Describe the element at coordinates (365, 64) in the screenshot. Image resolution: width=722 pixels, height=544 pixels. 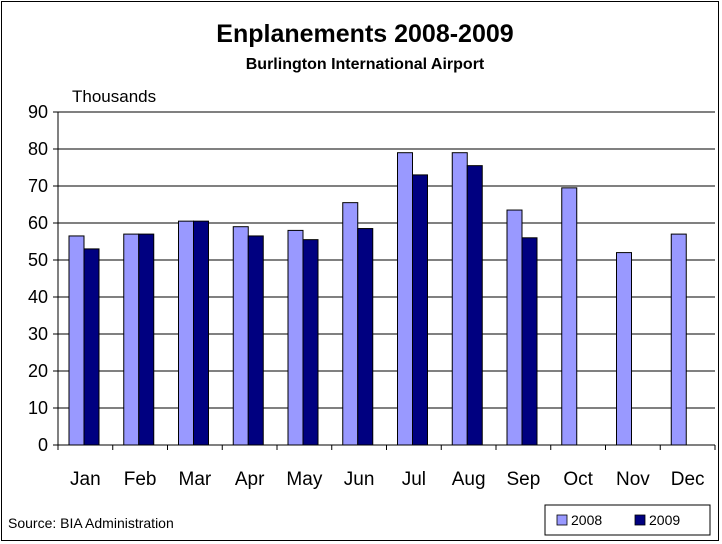
I see `chart-subtitle: Burlington International Airport` at that location.